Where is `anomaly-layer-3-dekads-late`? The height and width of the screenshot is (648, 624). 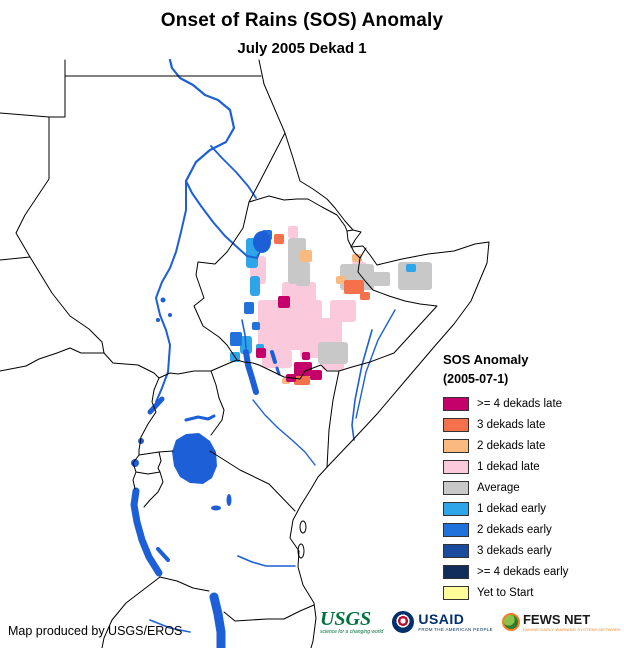 anomaly-layer-3-dekads-late is located at coordinates (322, 309).